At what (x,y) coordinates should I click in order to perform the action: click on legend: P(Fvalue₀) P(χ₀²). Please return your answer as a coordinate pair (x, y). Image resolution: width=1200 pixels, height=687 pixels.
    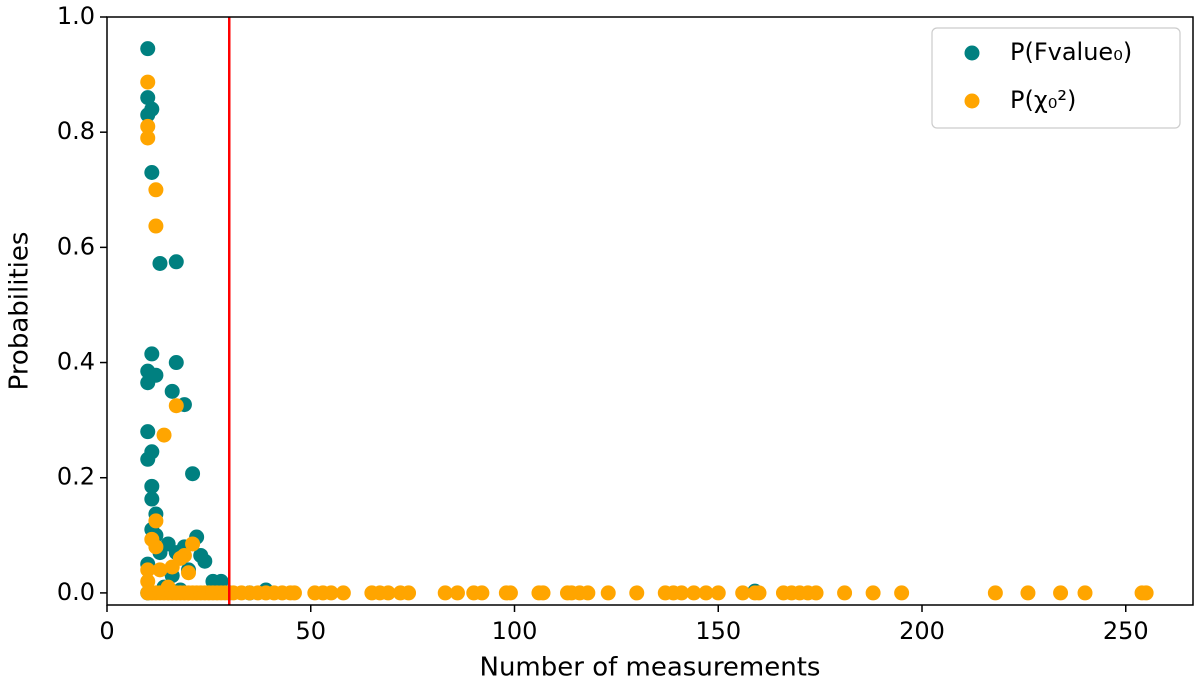
    Looking at the image, I should click on (1056, 78).